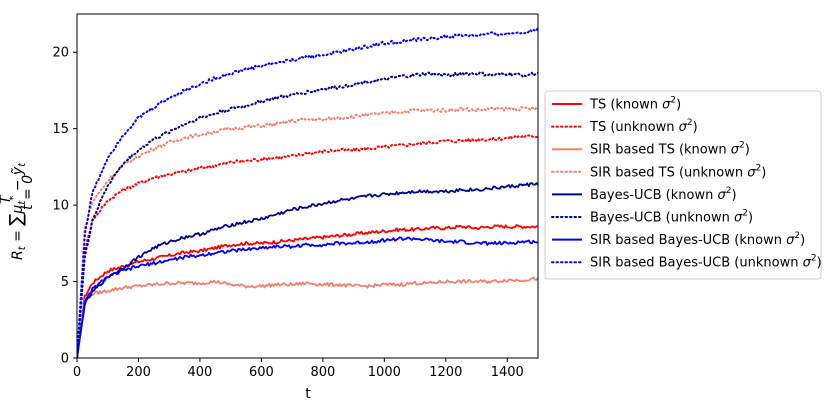 Image resolution: width=831 pixels, height=406 pixels. I want to click on legend-entry-label: TS (unknown σ2), so click(643, 126).